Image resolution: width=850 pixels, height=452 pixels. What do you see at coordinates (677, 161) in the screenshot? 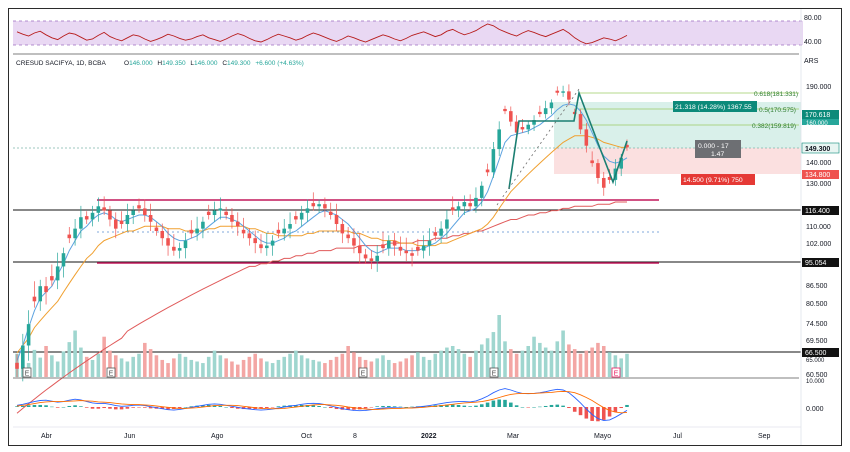
I see `stop-zone` at bounding box center [677, 161].